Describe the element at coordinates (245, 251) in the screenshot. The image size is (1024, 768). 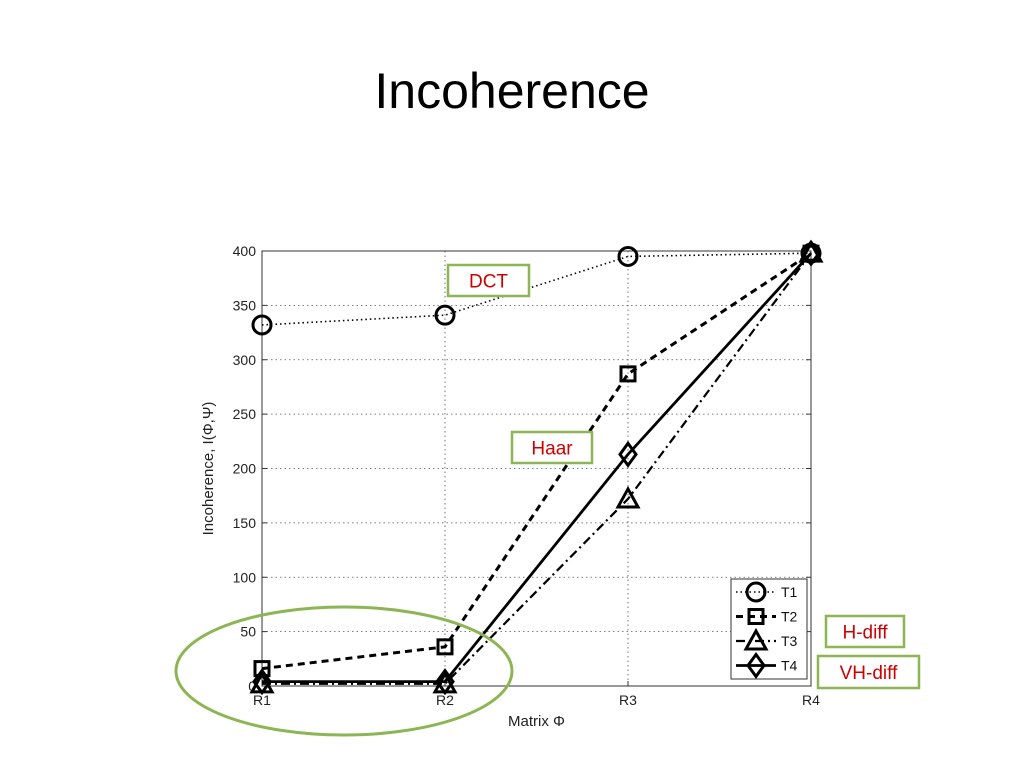
I see `y-tick-label: 400` at that location.